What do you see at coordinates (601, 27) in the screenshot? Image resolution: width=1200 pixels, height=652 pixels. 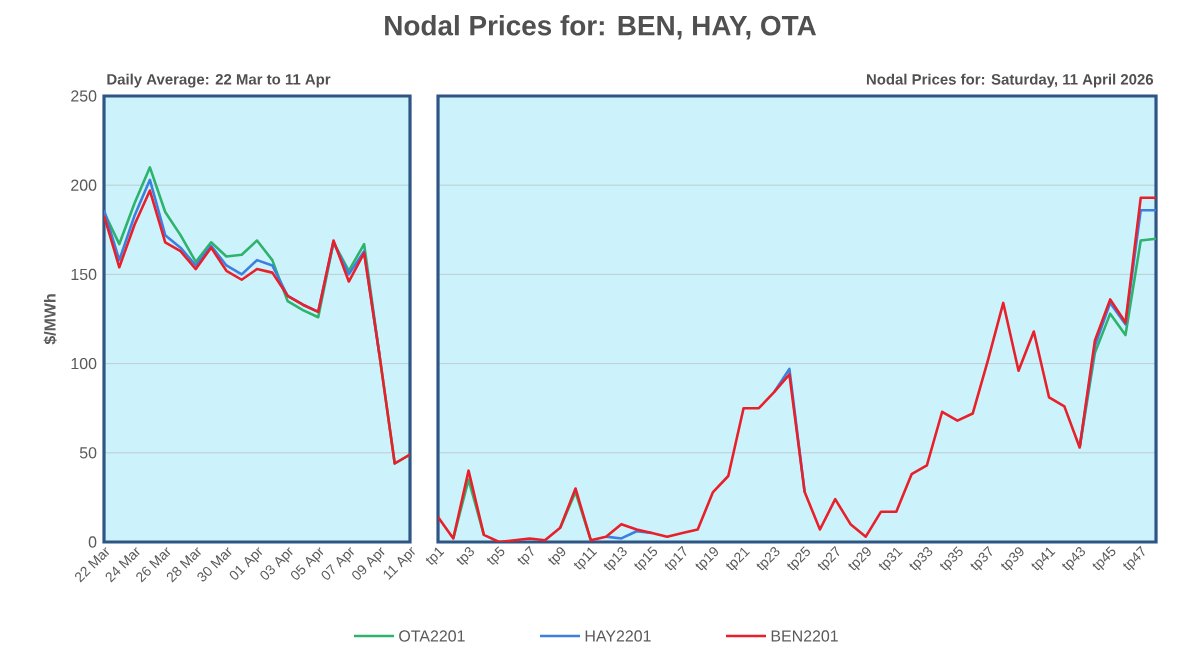 I see `chart-title: Nodal Prices for: BEN, HAY, OTA` at bounding box center [601, 27].